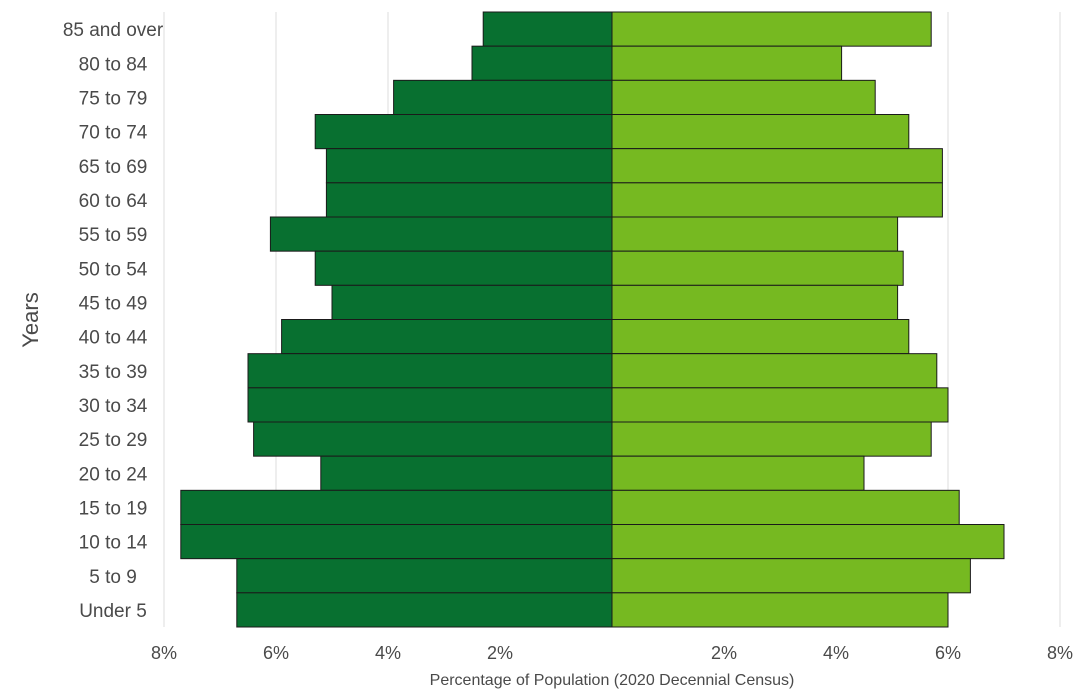 The image size is (1087, 694). I want to click on x-tick-labels: 8% 6% 4% 2% 2% 4% 6% 8%, so click(612, 653).